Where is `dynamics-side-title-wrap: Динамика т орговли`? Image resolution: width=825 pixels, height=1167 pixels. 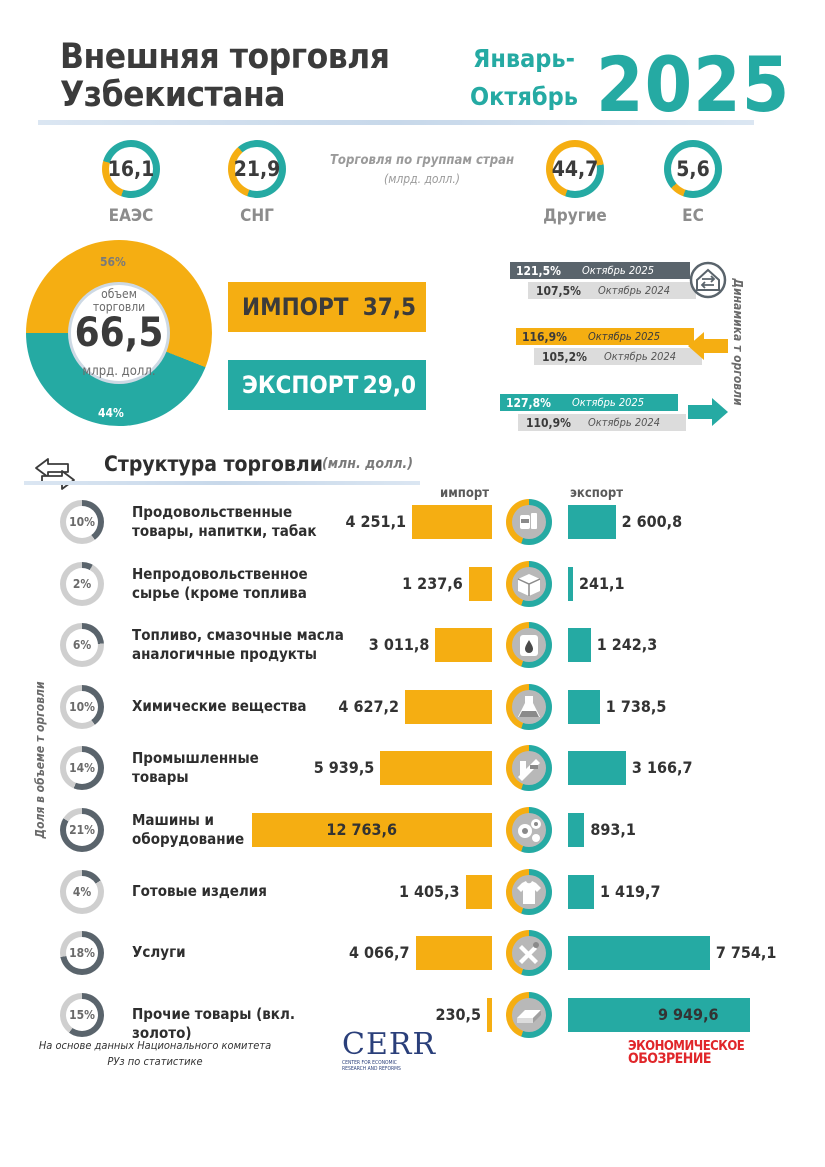
dynamics-side-title-wrap: Динамика т орговли is located at coordinates (738, 342).